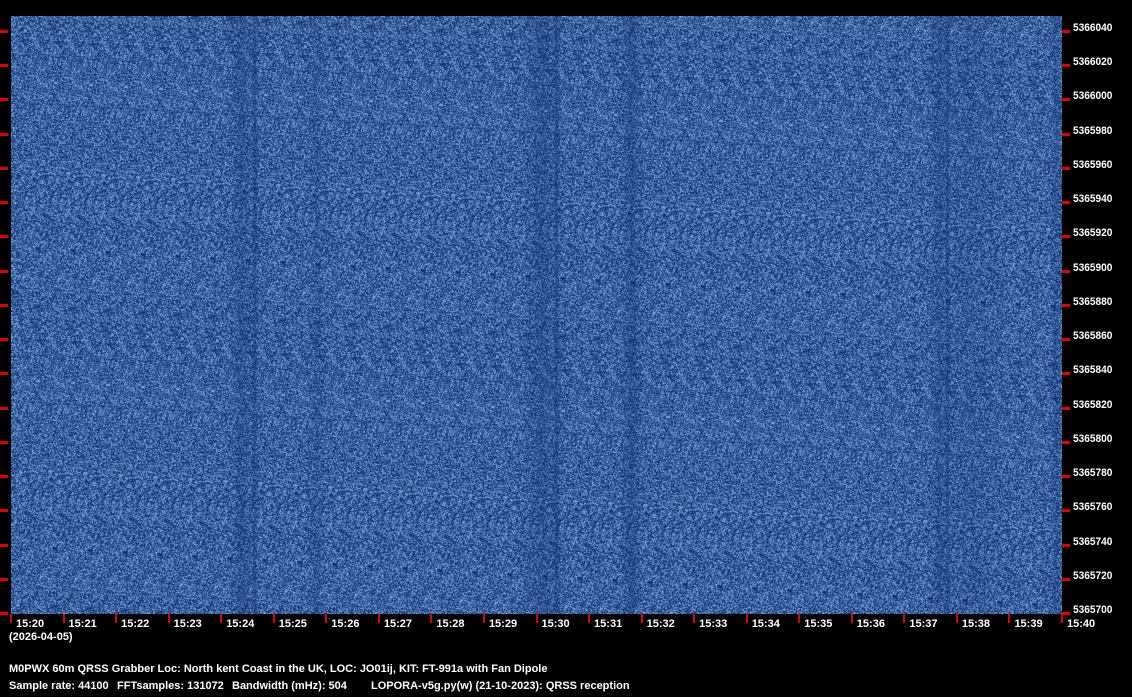 Image resolution: width=1132 pixels, height=697 pixels. Describe the element at coordinates (976, 624) in the screenshot. I see `x-tick-label: 15:38` at that location.